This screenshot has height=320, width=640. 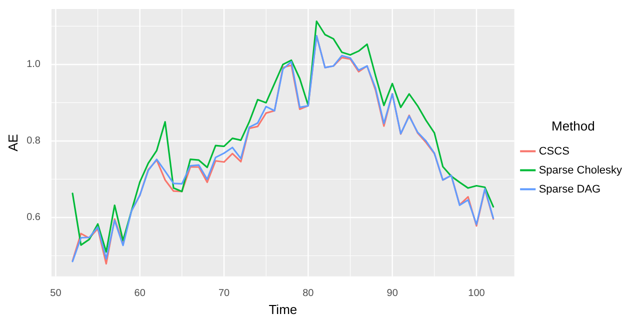 What do you see at coordinates (224, 294) in the screenshot?
I see `x-tick-label: 70` at bounding box center [224, 294].